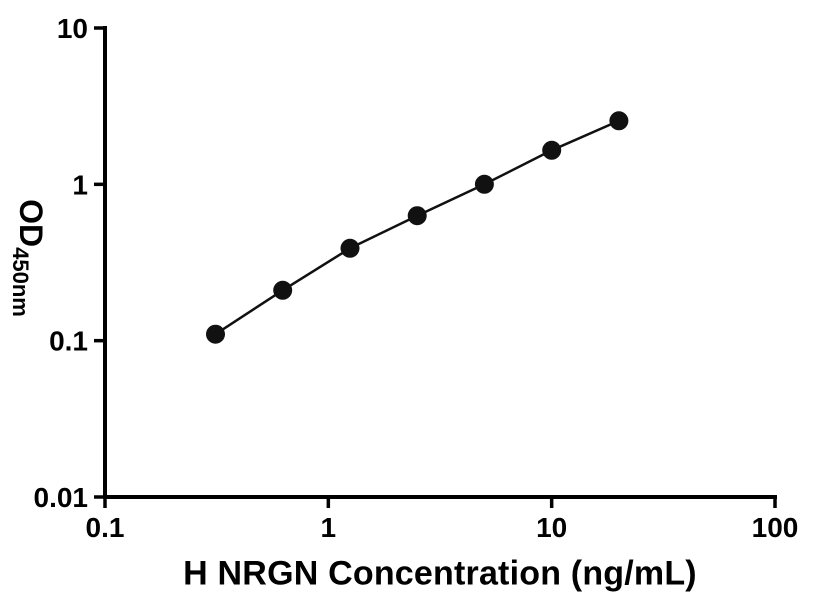  What do you see at coordinates (31, 223) in the screenshot?
I see `y-axis-title-main: OD` at bounding box center [31, 223].